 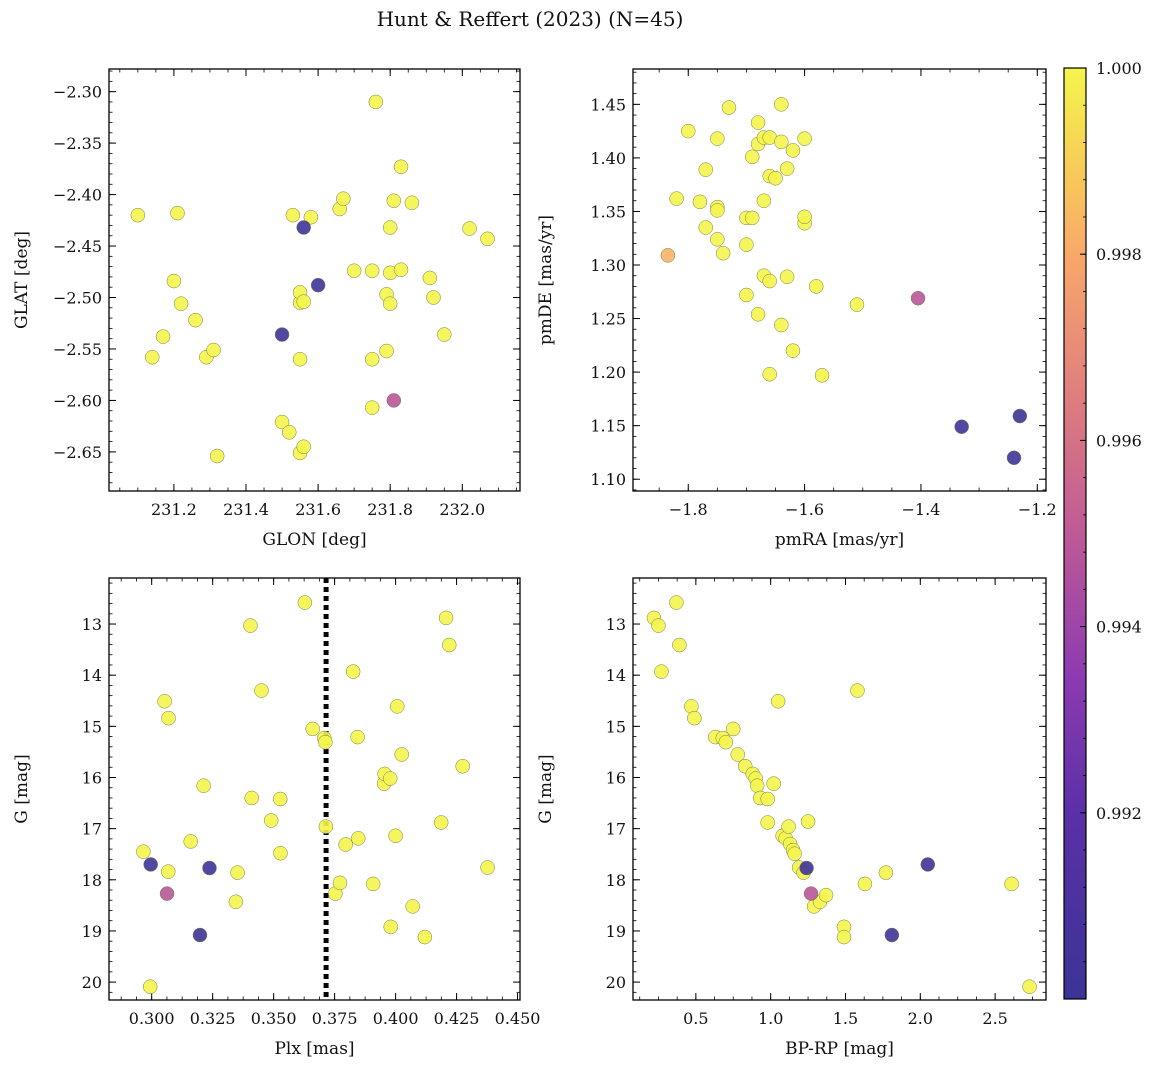 What do you see at coordinates (462, 509) in the screenshot?
I see `x-tick-label: 232.0` at bounding box center [462, 509].